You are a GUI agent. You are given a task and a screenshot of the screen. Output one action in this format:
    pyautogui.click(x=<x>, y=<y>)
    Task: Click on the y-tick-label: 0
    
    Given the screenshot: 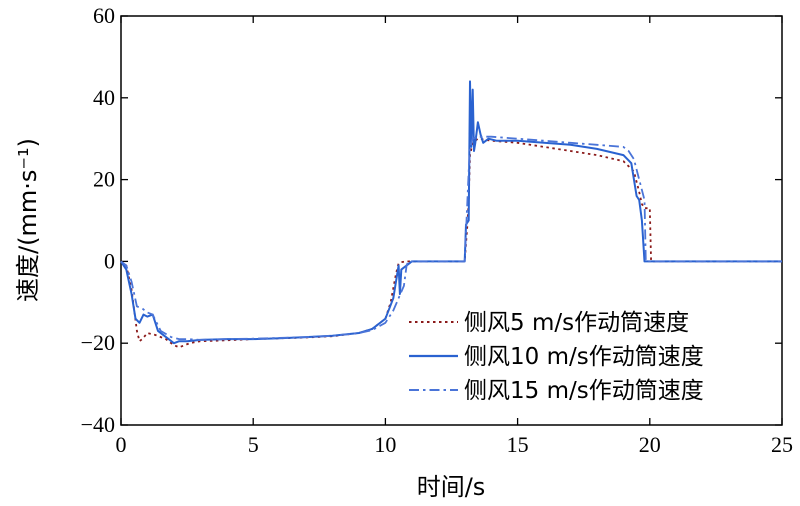 What is the action you would take?
    pyautogui.click(x=109, y=260)
    